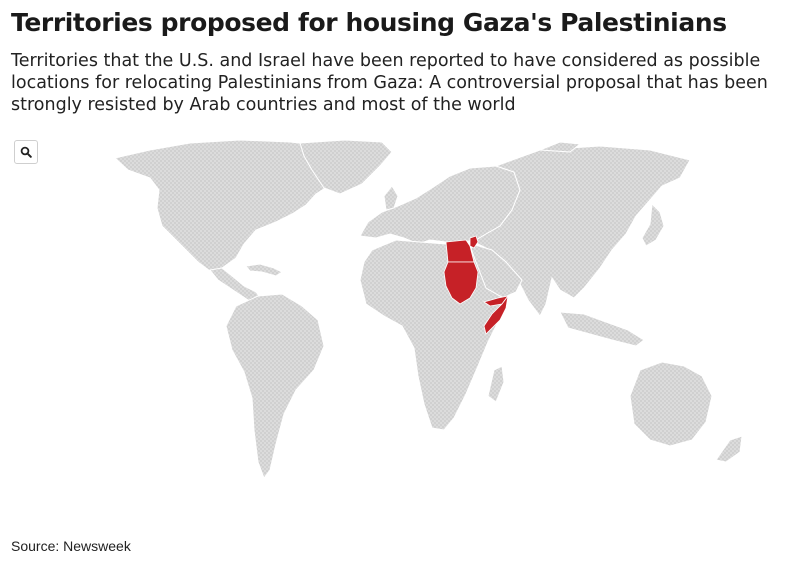 The height and width of the screenshot is (566, 794). What do you see at coordinates (71, 546) in the screenshot?
I see `source-note: Source: Newsweek` at bounding box center [71, 546].